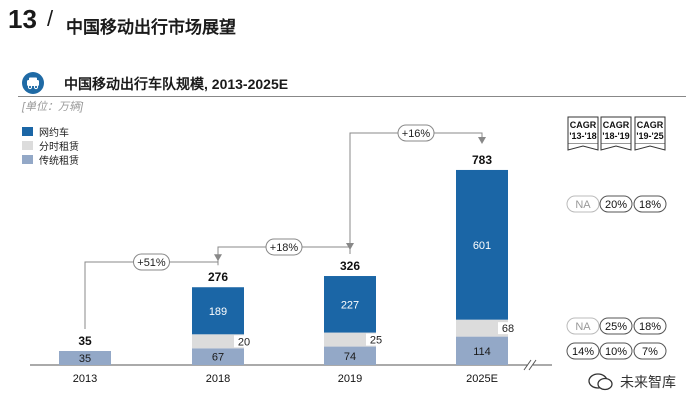 The height and width of the screenshot is (410, 700). I want to click on cagr-value: 14%, so click(583, 352).